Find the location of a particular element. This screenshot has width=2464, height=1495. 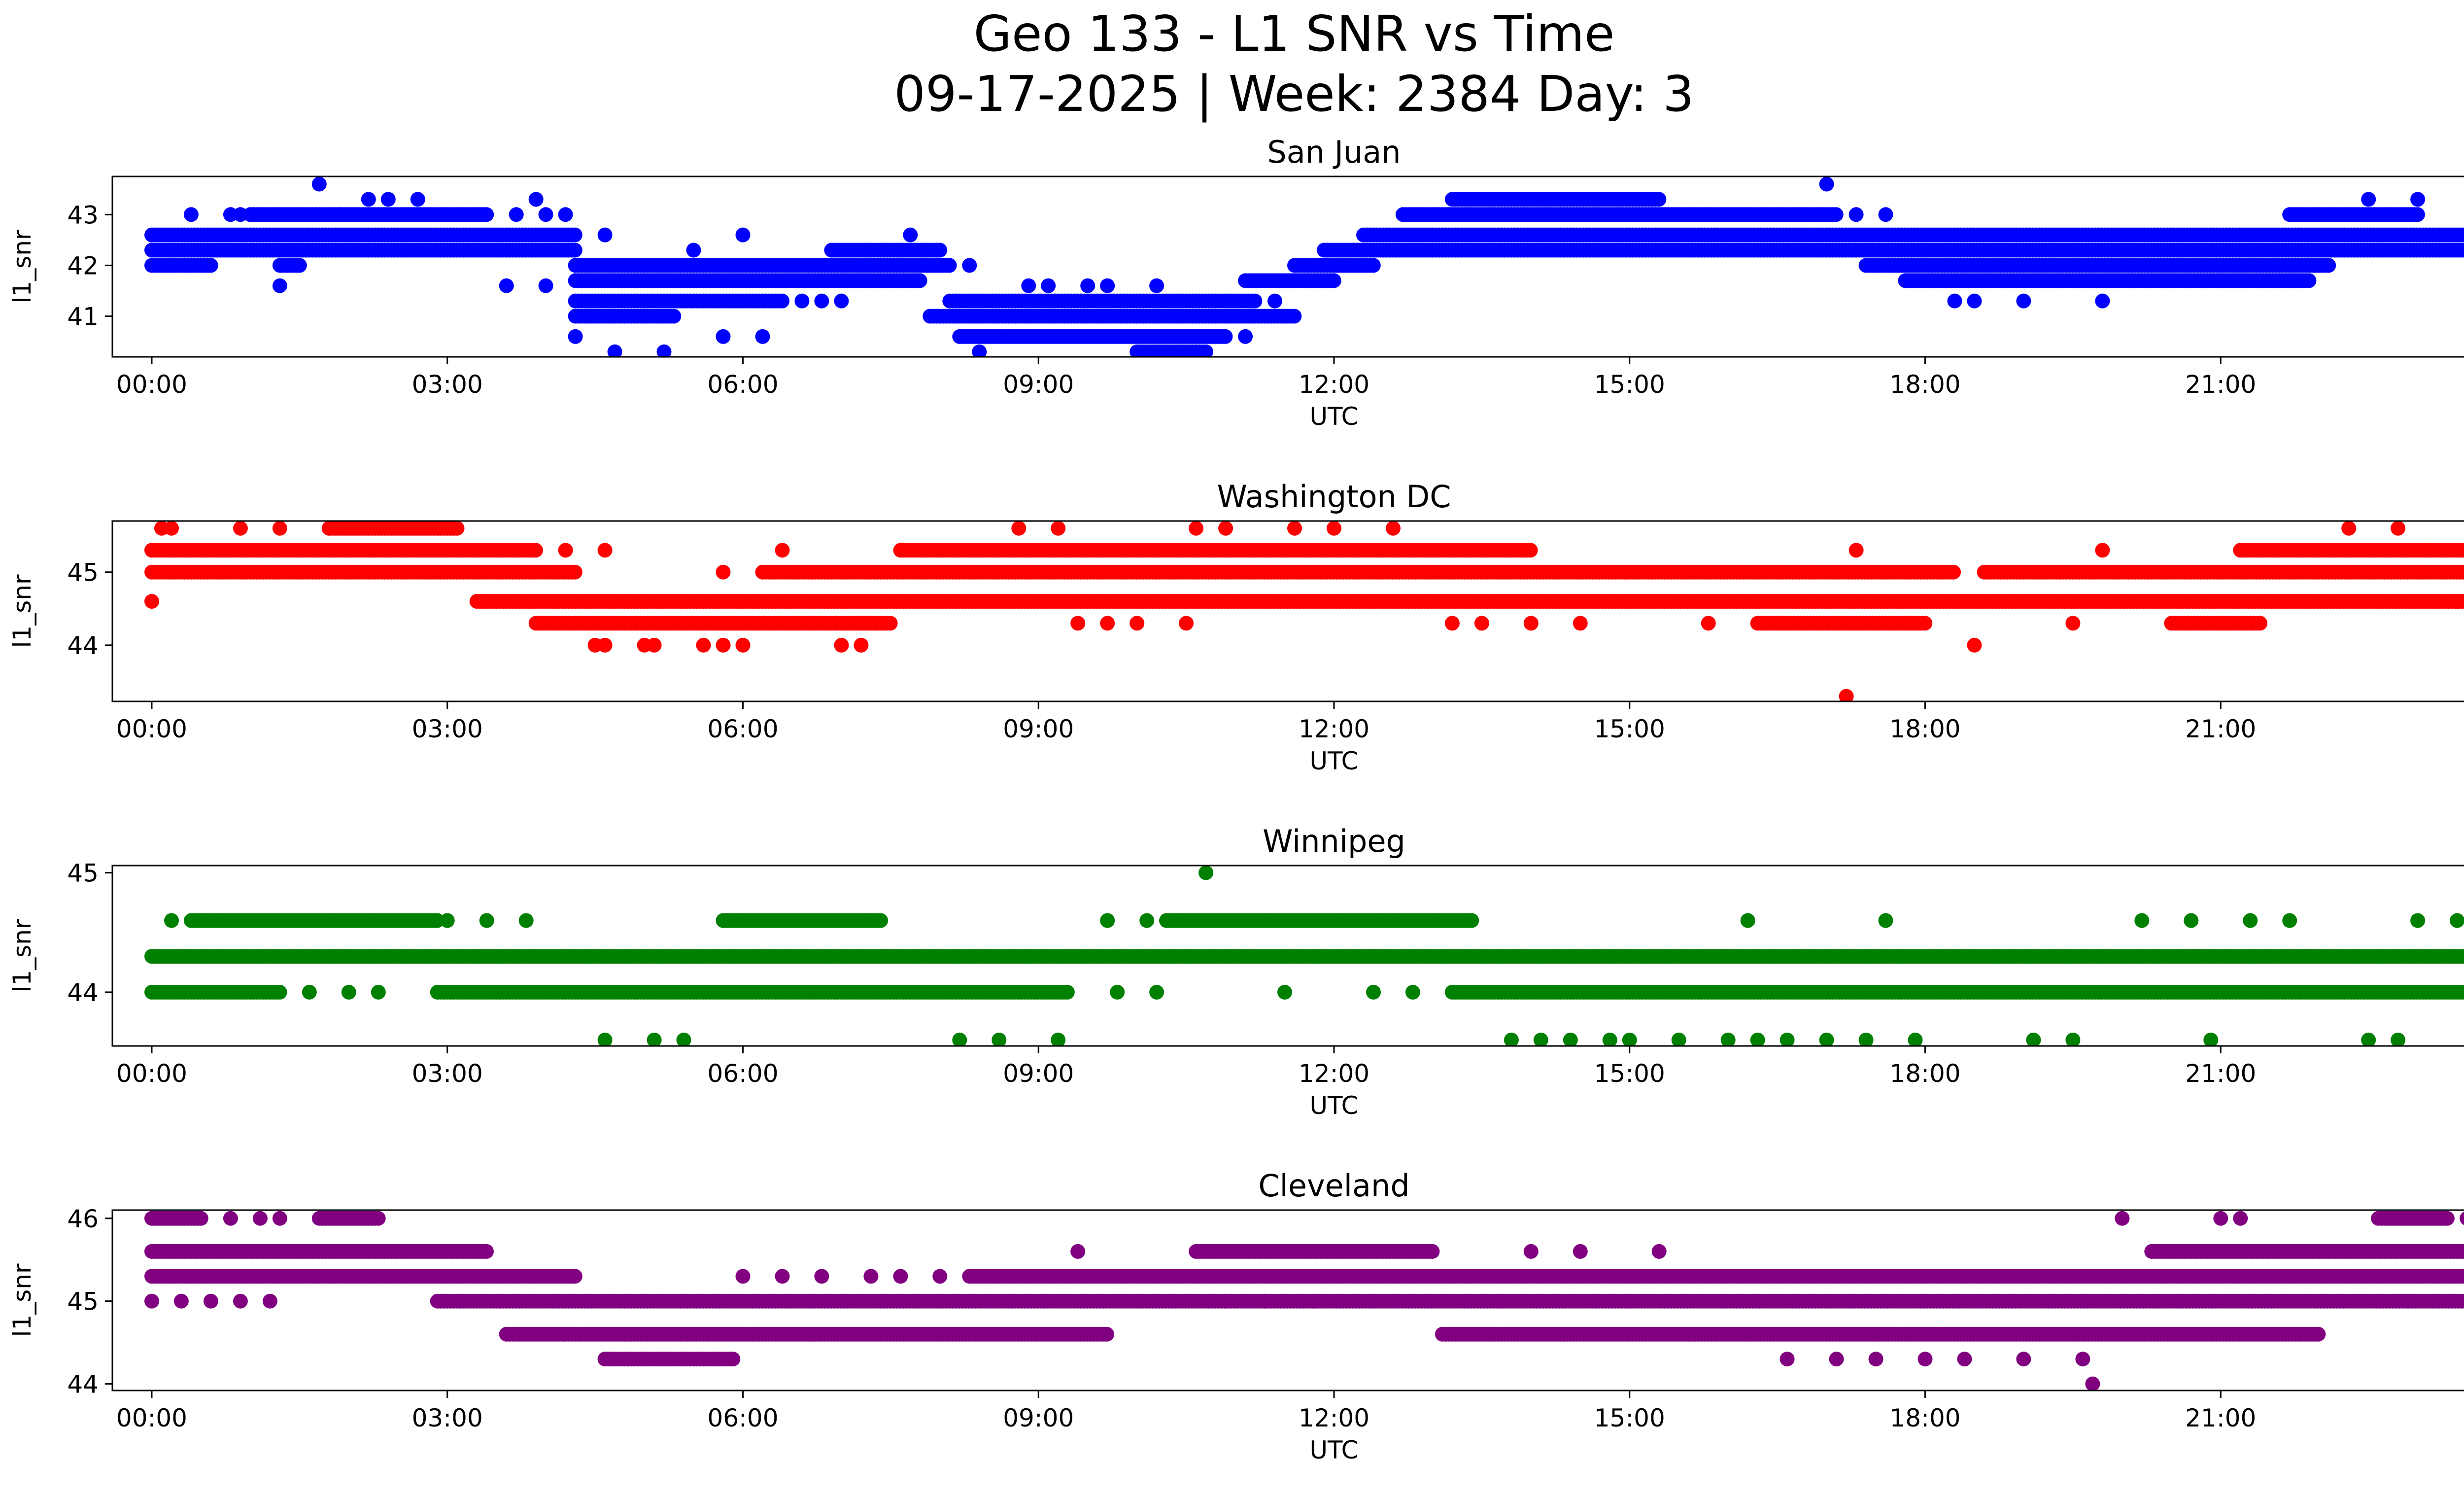

x-tick-label: 12:00 is located at coordinates (1334, 729).